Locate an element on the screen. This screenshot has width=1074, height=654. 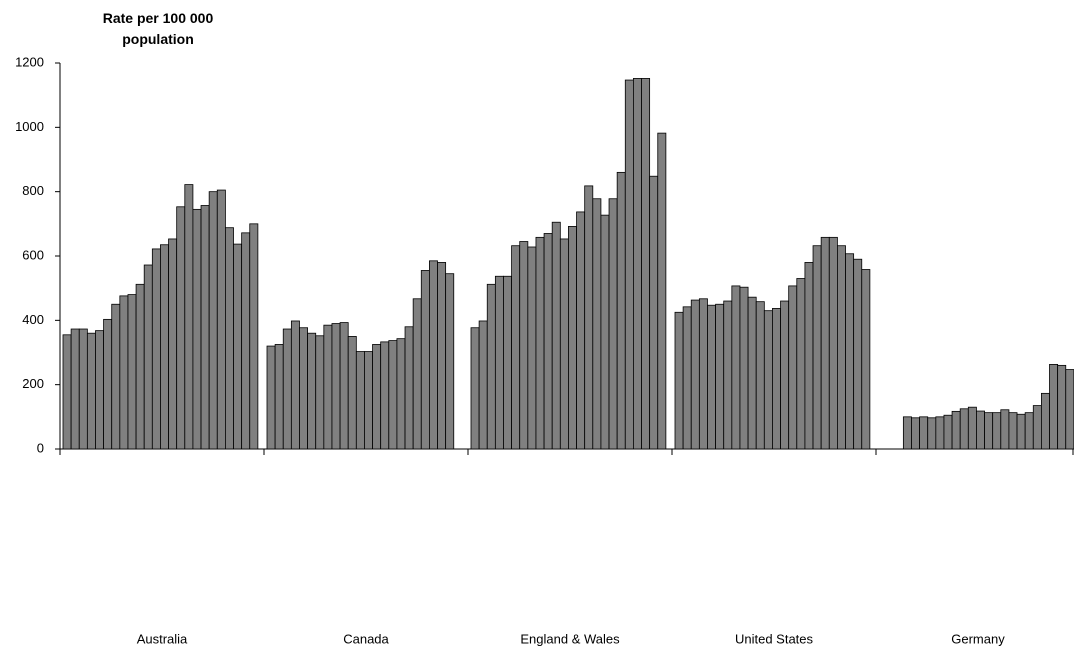
x-tick-label: United States is located at coordinates (774, 638).